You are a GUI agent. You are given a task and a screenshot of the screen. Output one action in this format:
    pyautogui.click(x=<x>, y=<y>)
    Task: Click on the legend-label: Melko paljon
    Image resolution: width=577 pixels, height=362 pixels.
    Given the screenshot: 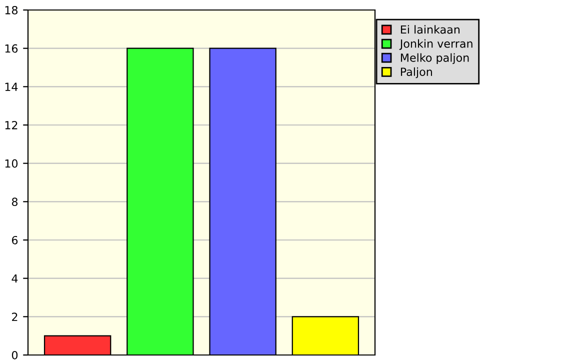 What is the action you would take?
    pyautogui.click(x=434, y=58)
    